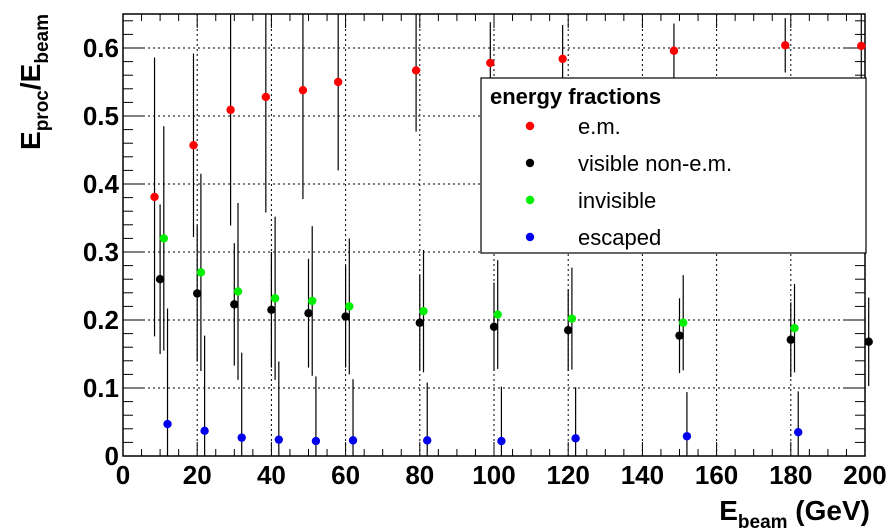 The height and width of the screenshot is (529, 895). What do you see at coordinates (42, 39) in the screenshot?
I see `y-axis-title-sub2: beam` at bounding box center [42, 39].